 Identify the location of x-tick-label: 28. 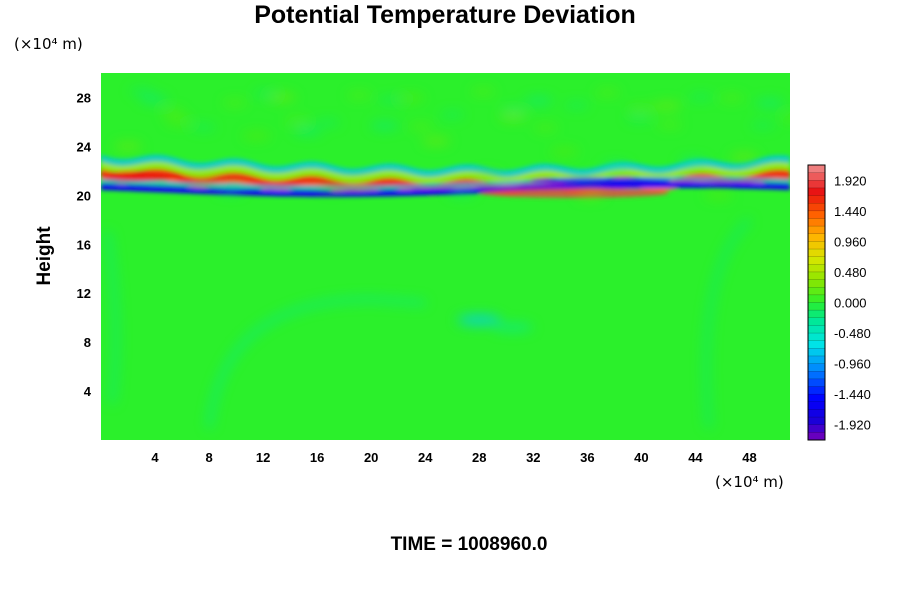
(479, 457).